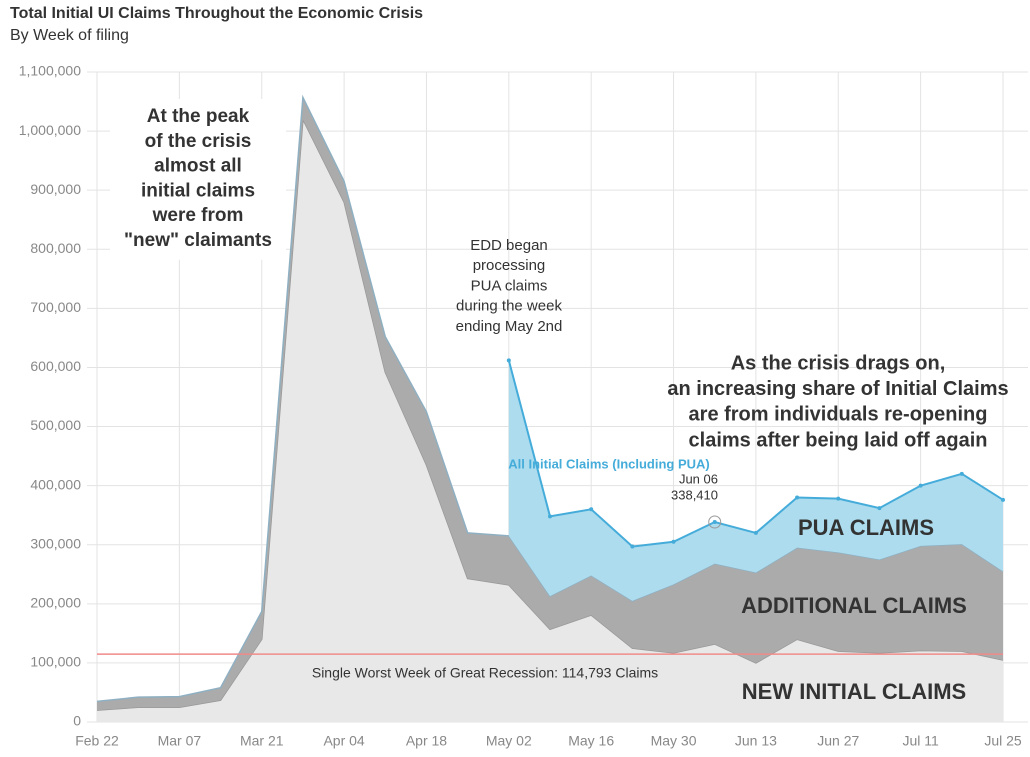 This screenshot has width=1030, height=757. What do you see at coordinates (591, 741) in the screenshot?
I see `x-tick-label: May 16` at bounding box center [591, 741].